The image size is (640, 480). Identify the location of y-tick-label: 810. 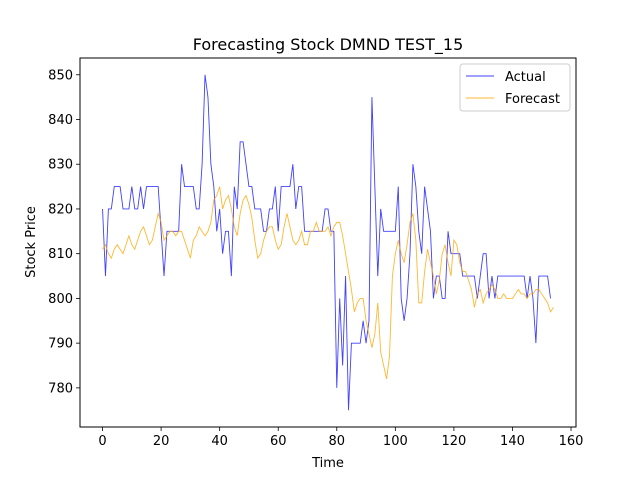
(60, 254).